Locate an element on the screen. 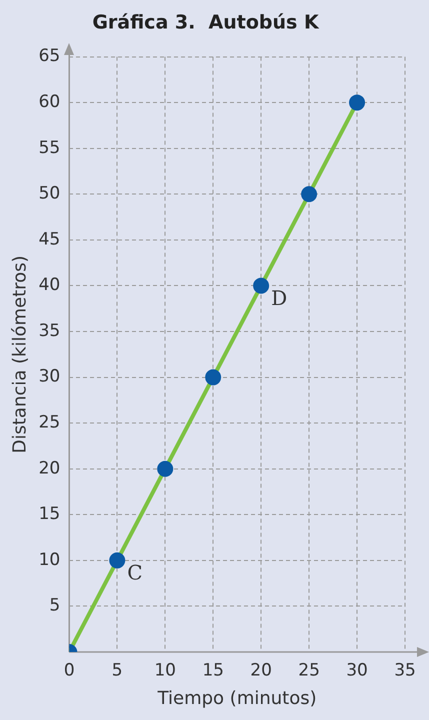  x-axis-title: Tiempo (minutos) is located at coordinates (236, 698).